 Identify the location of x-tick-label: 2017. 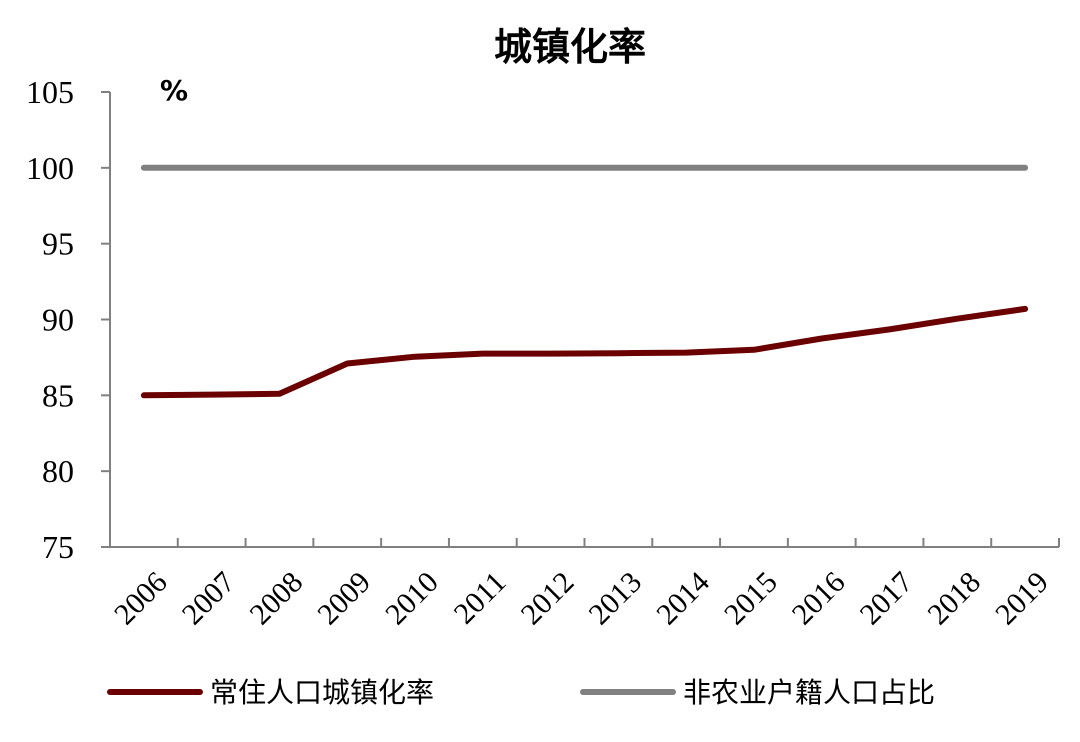
(887, 598).